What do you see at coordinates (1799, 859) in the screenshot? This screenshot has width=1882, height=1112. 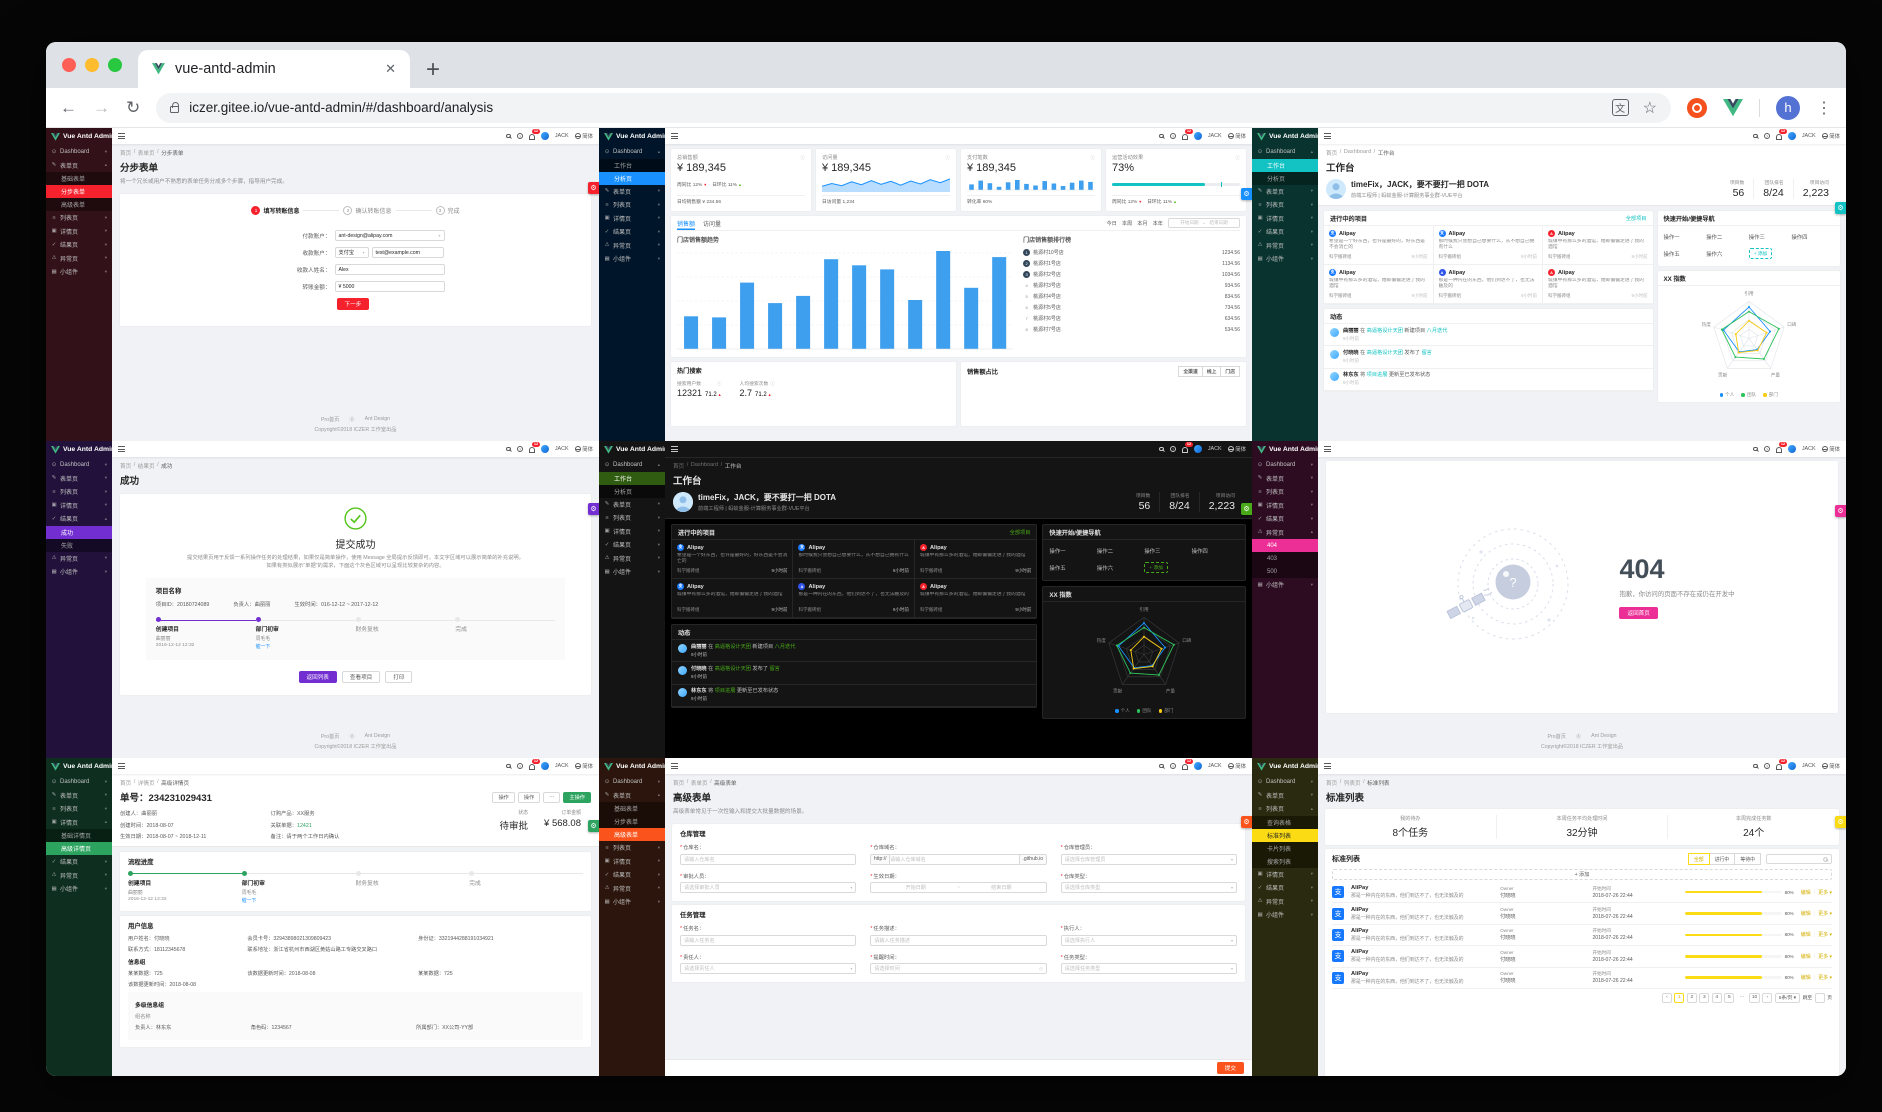 I see `list-search-input` at bounding box center [1799, 859].